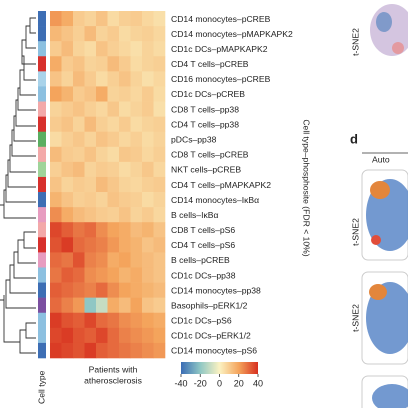 The width and height of the screenshot is (408, 408). I want to click on row-label: CD14 monocytes–pS6, so click(214, 351).